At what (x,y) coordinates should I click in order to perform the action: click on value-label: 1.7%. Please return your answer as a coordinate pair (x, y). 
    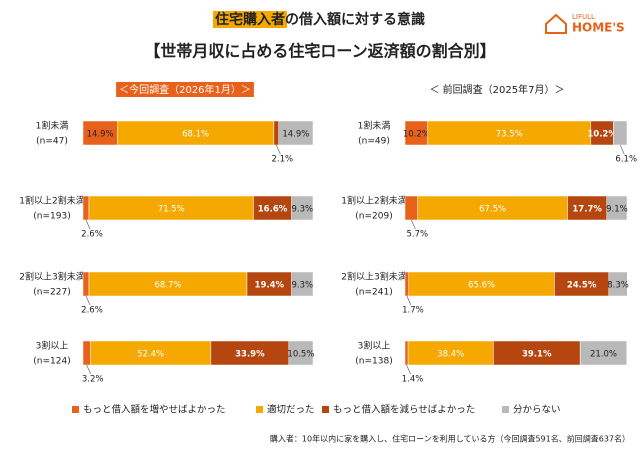
    Looking at the image, I should click on (413, 311).